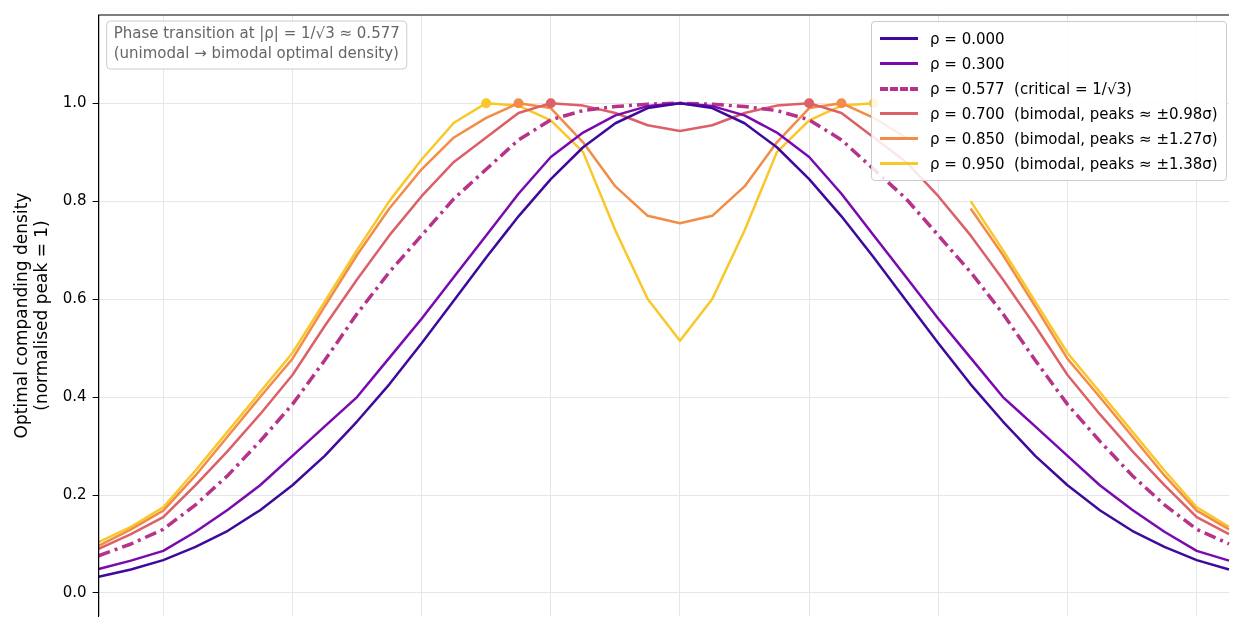 The height and width of the screenshot is (631, 1234). What do you see at coordinates (74, 395) in the screenshot?
I see `y-tick-label: 0.4` at bounding box center [74, 395].